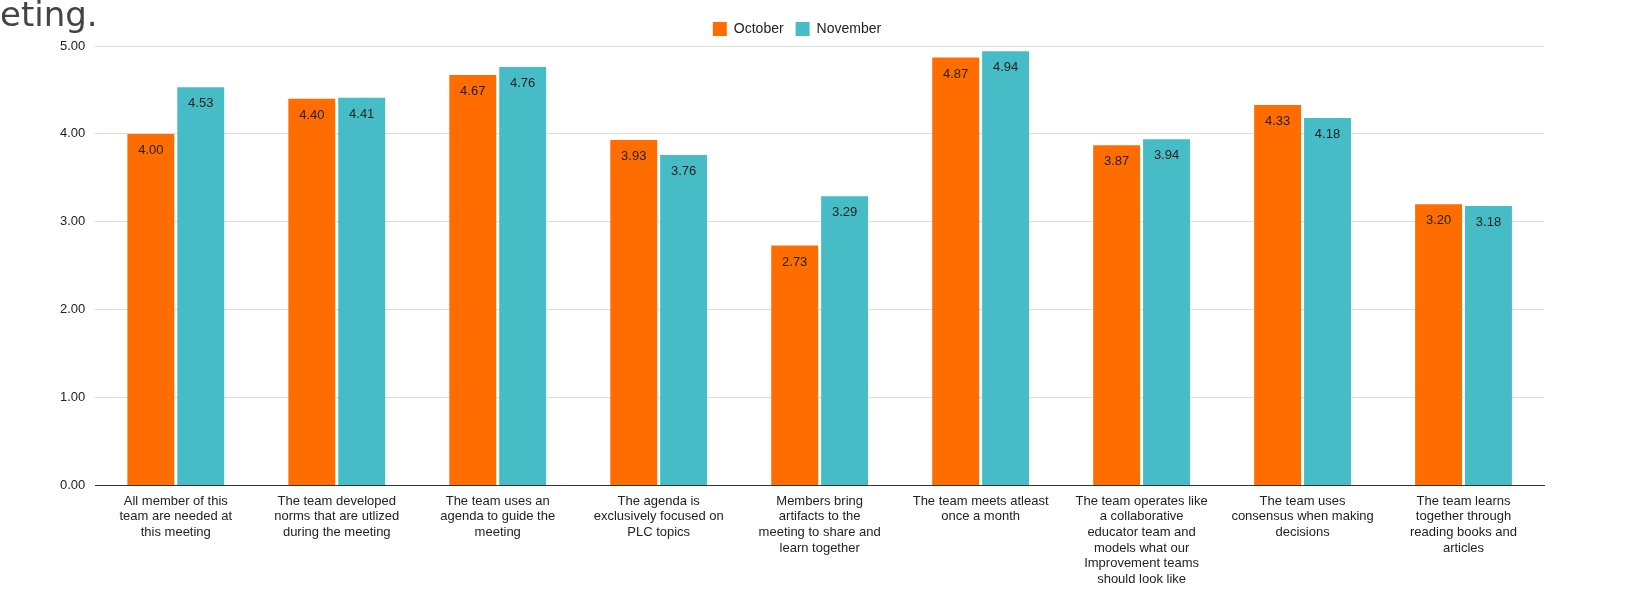 The height and width of the screenshot is (595, 1634). Describe the element at coordinates (1327, 134) in the screenshot. I see `data-label: 4.18` at that location.